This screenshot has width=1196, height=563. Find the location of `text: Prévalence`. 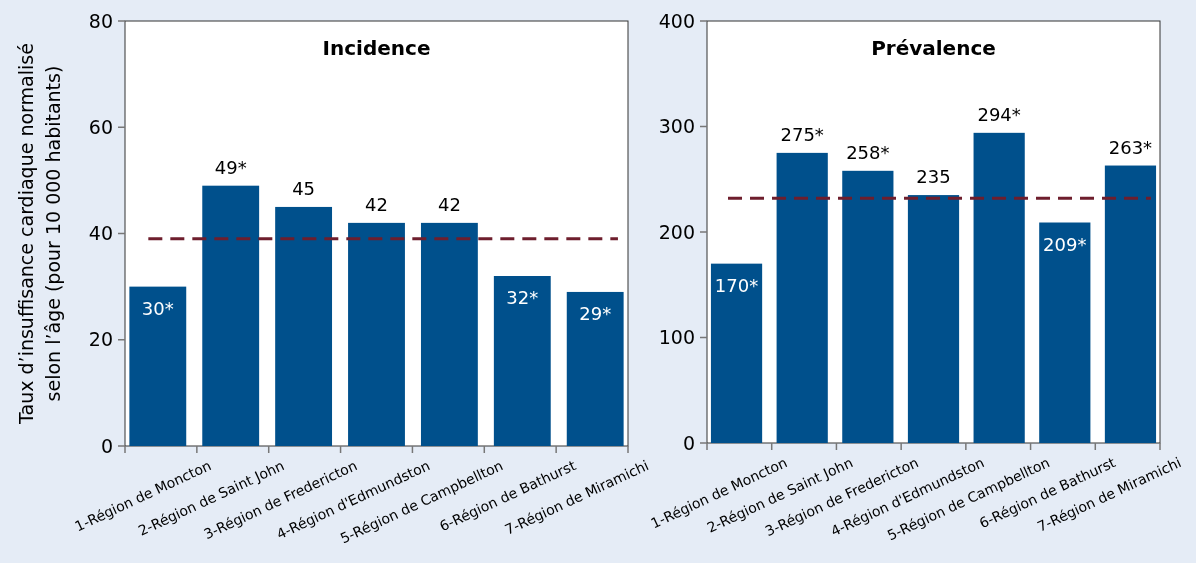

text: Prévalence is located at coordinates (933, 48).